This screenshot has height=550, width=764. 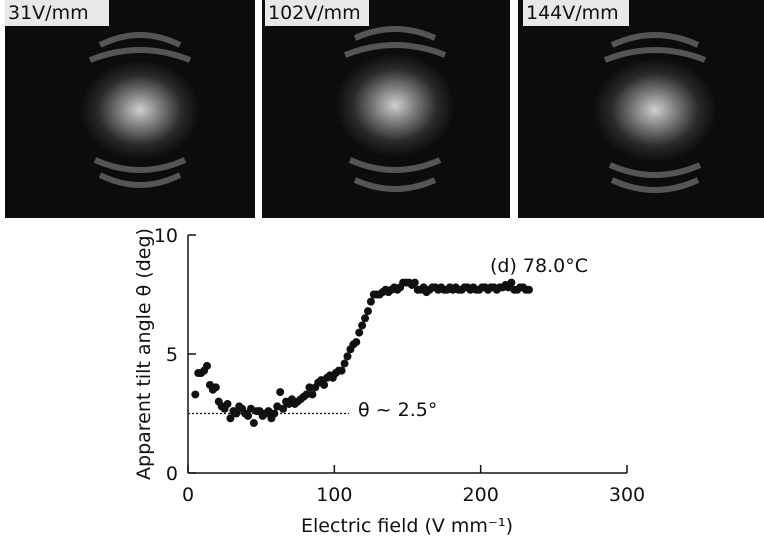 What do you see at coordinates (572, 13) in the screenshot?
I see `panel-label: 144V/mm` at bounding box center [572, 13].